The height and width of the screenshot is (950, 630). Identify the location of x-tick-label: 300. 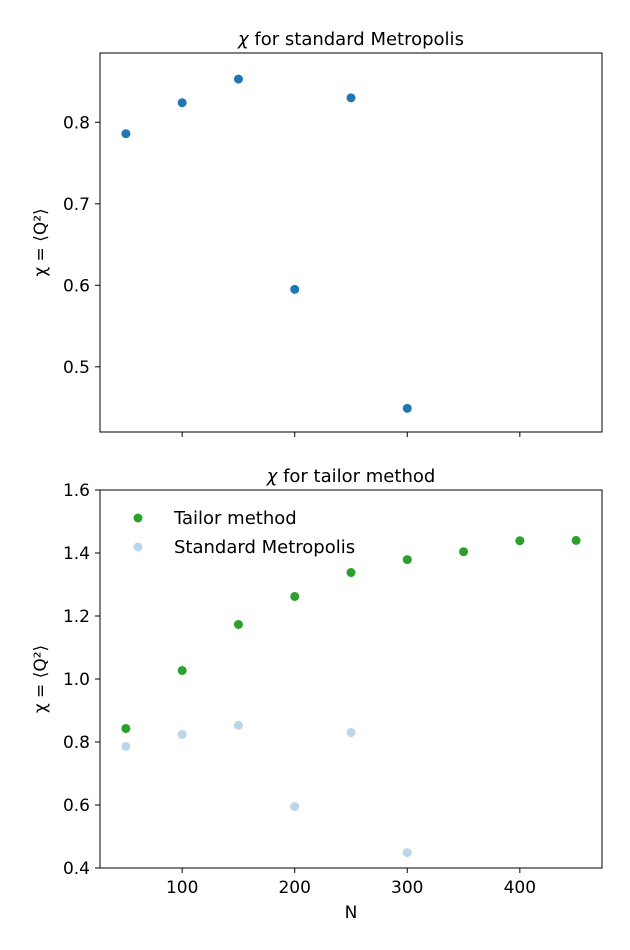
(407, 888).